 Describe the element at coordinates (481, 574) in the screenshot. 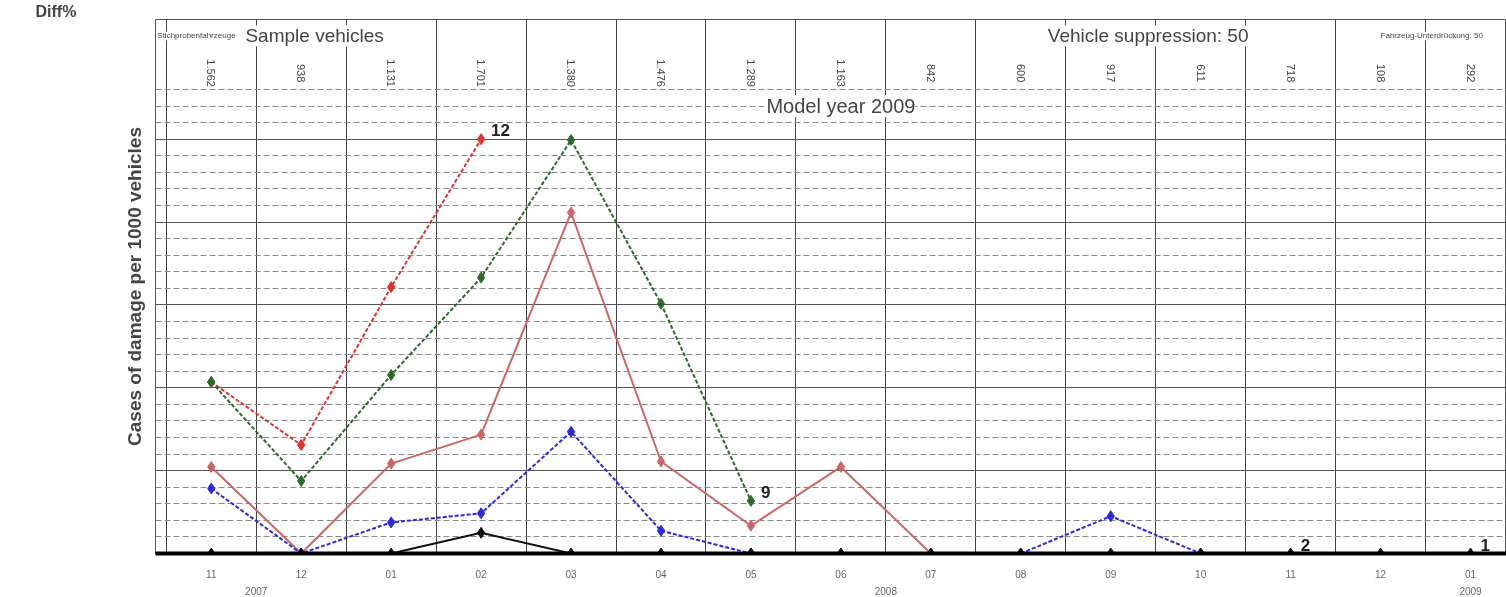

I see `x-tick-label: 02` at that location.